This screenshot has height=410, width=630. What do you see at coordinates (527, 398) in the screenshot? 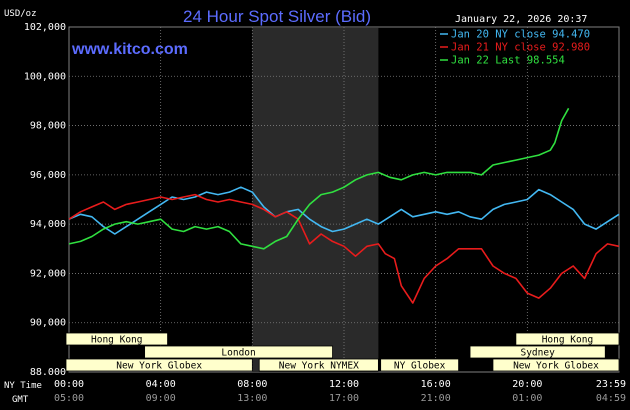
I see `x-tick-gmt: 01:00` at bounding box center [527, 398].